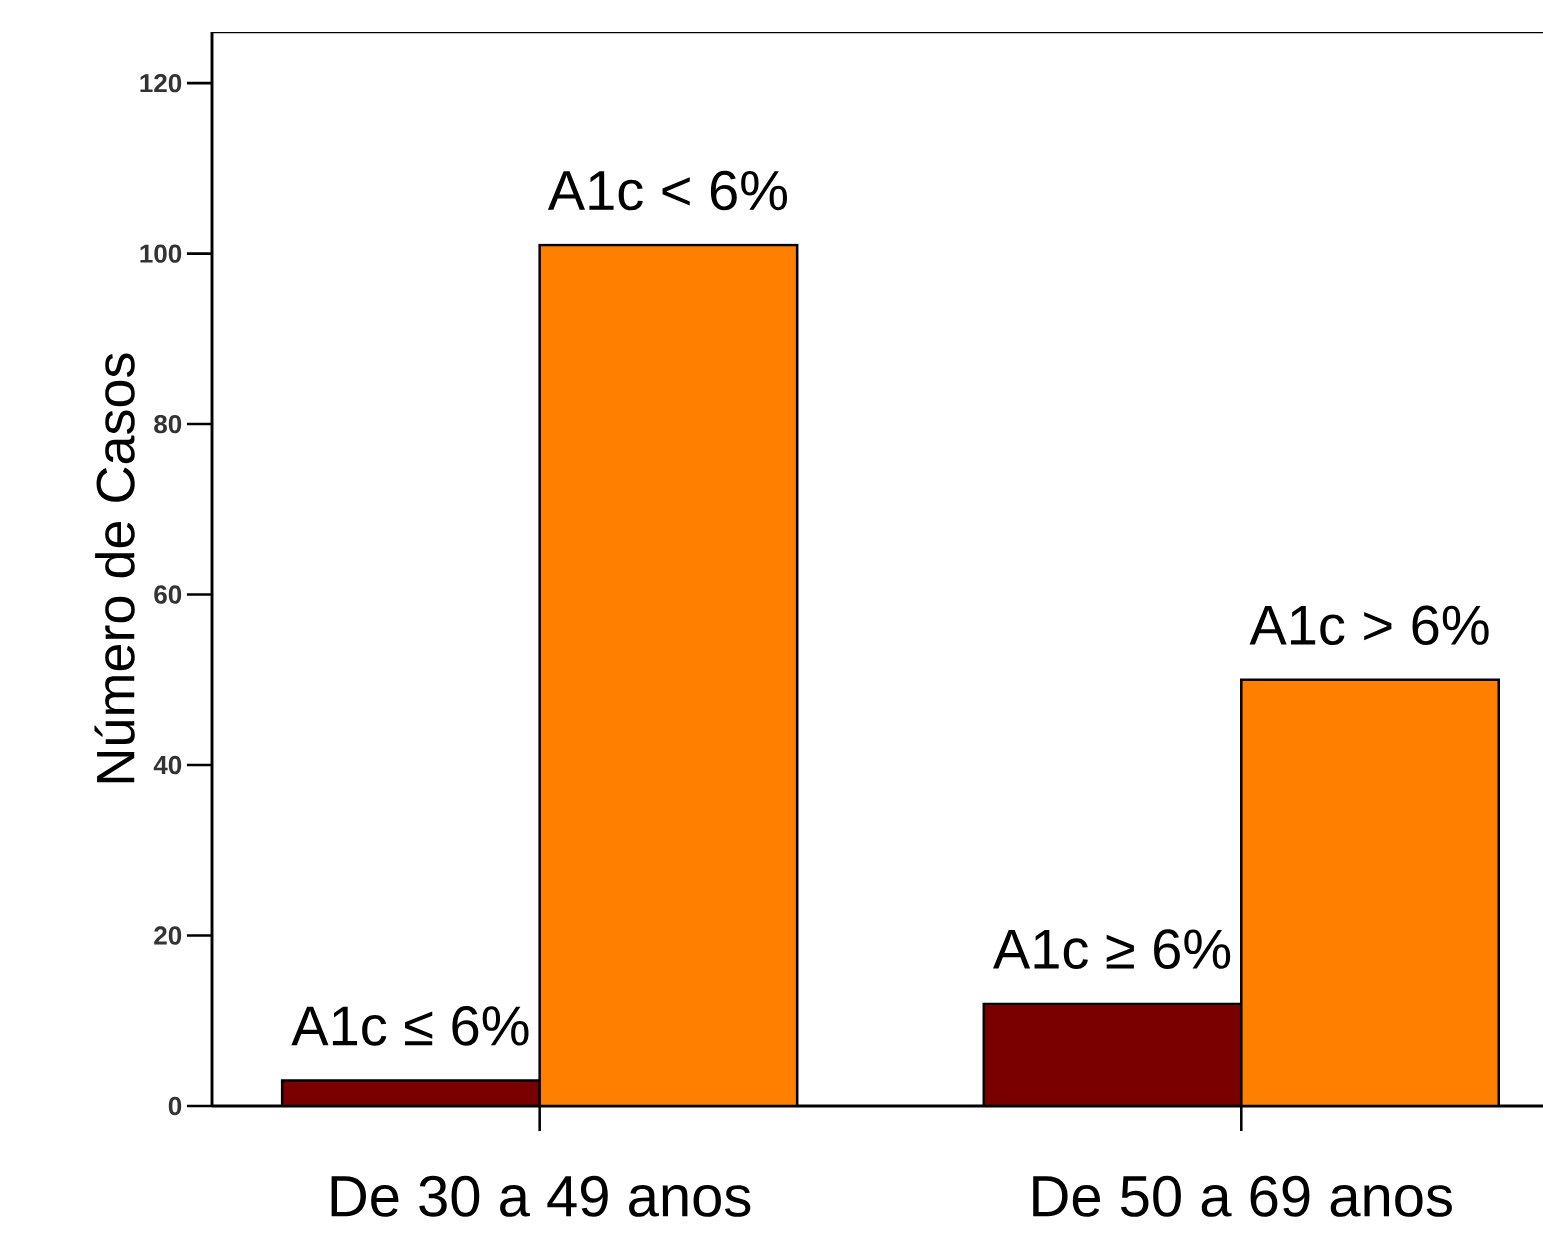 This screenshot has height=1246, width=1543. What do you see at coordinates (410, 1026) in the screenshot?
I see `annotation: A1c ≤ 6%` at bounding box center [410, 1026].